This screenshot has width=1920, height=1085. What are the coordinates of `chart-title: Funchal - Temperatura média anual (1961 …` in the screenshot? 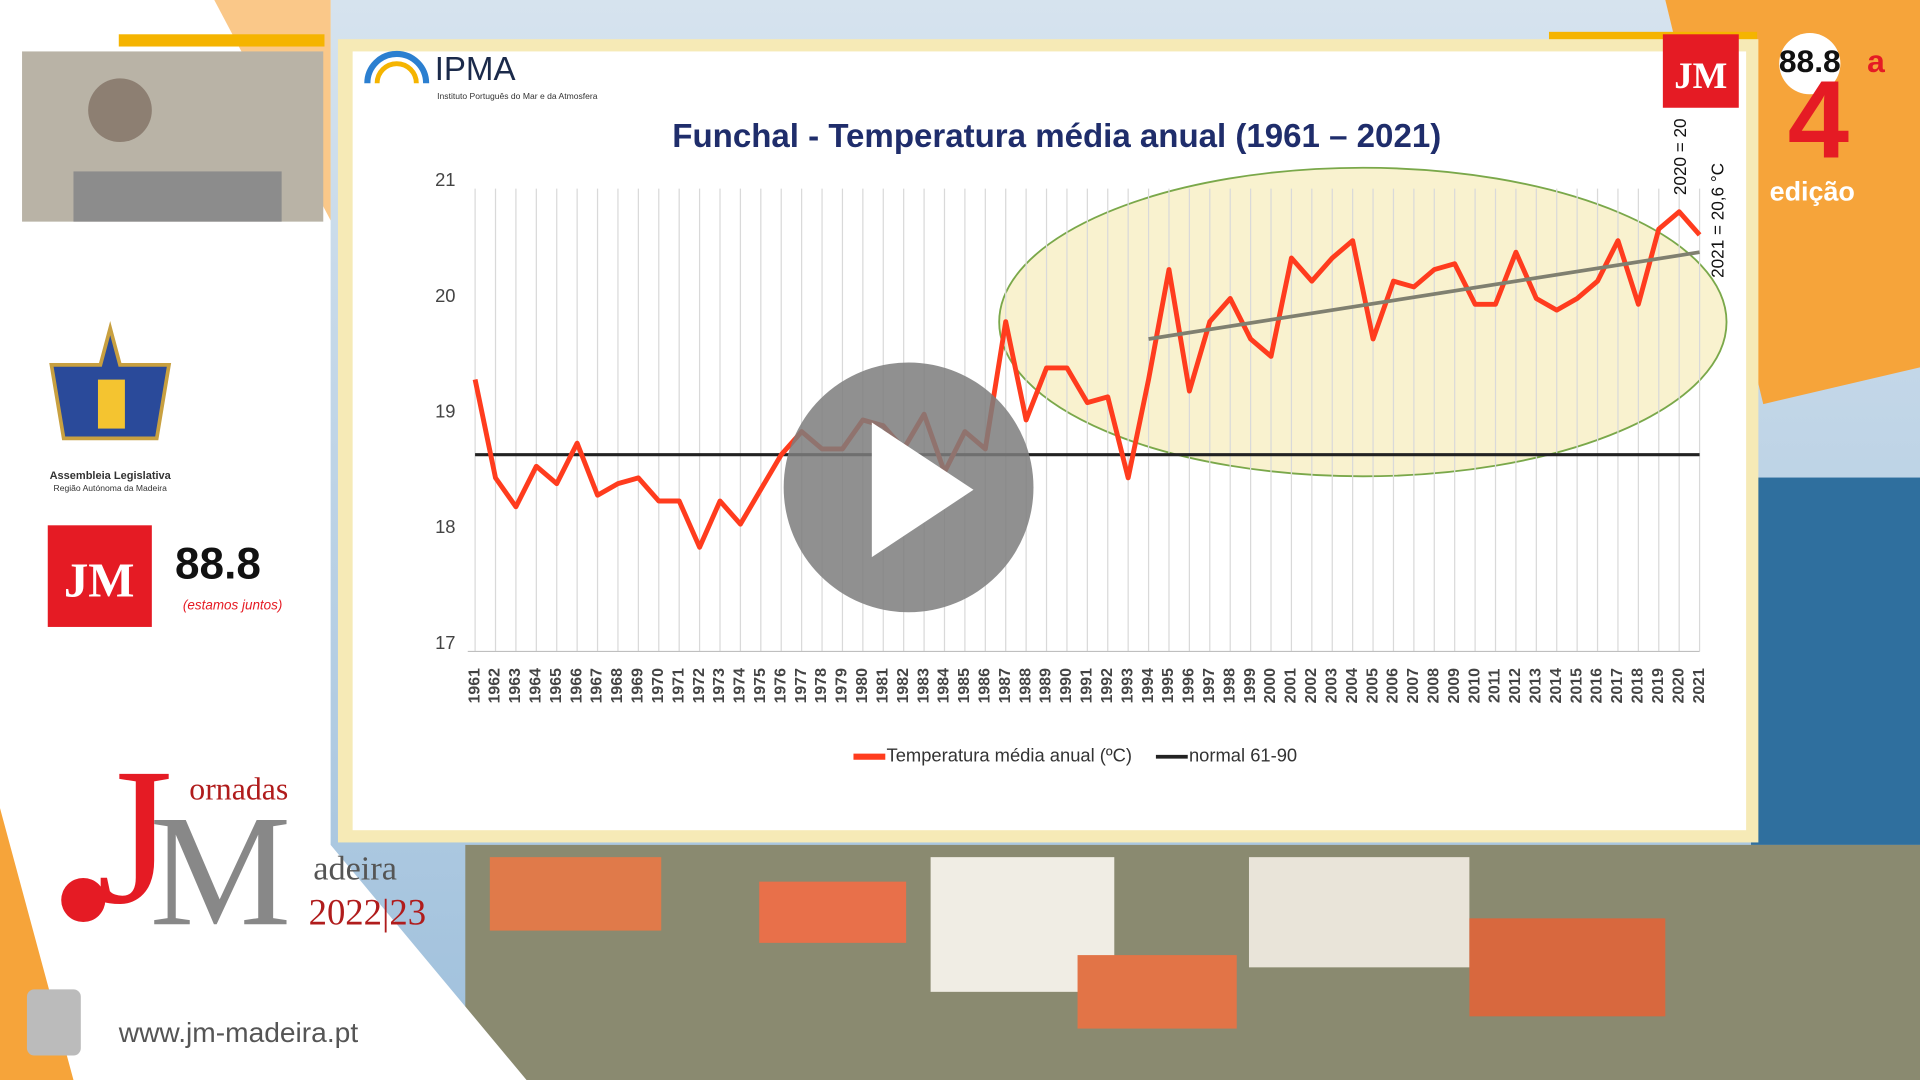 It's located at (1056, 136).